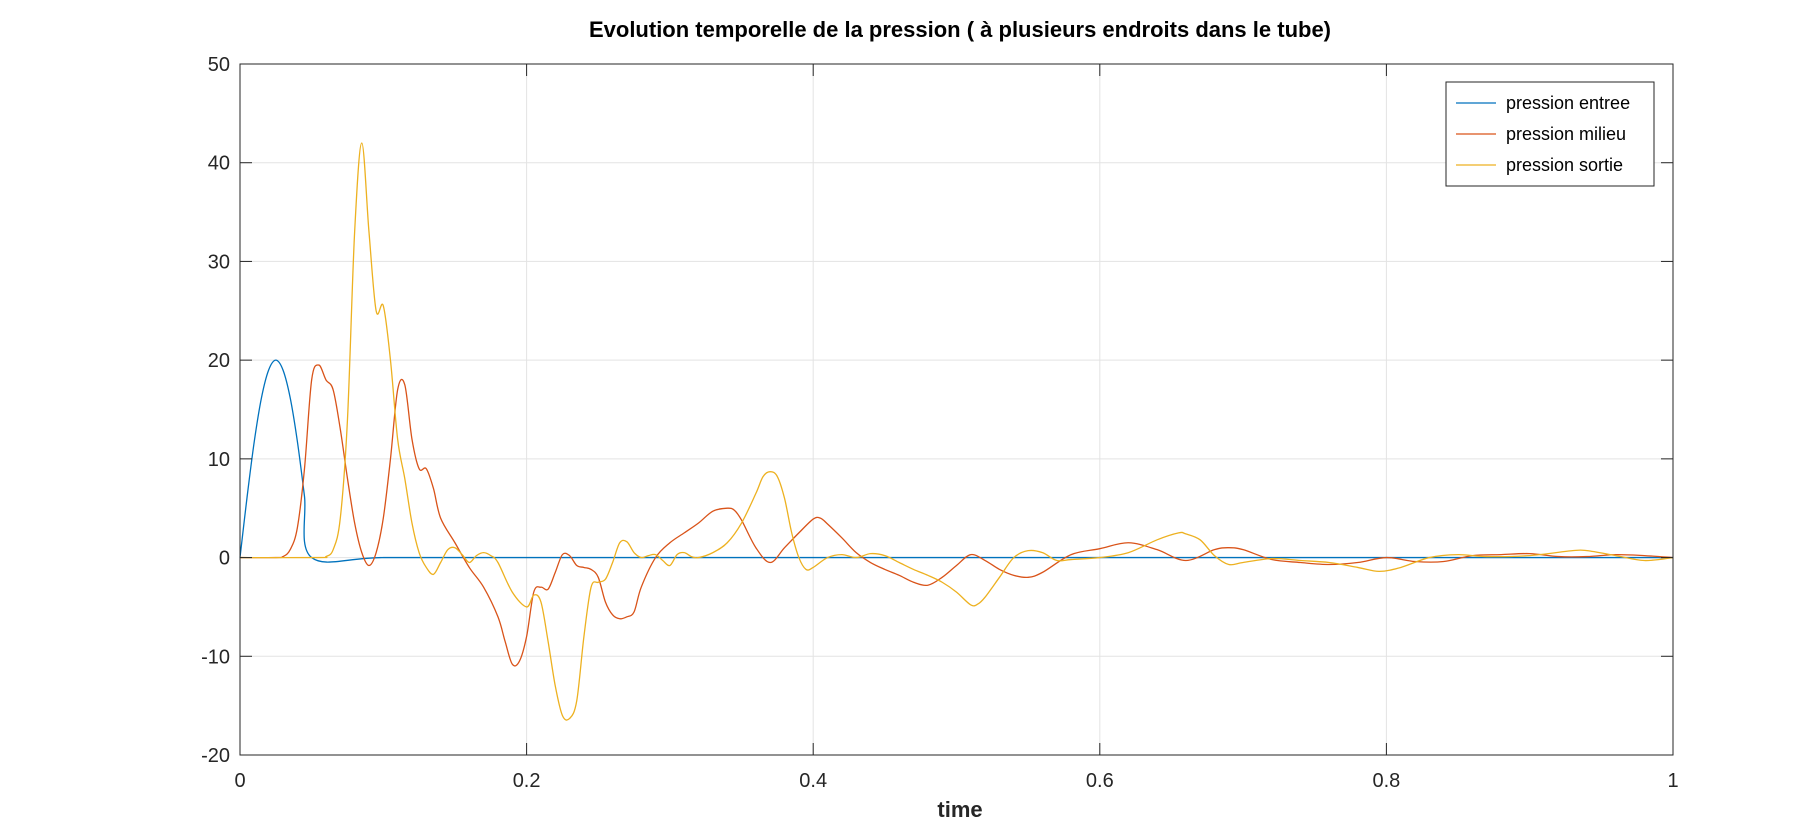 The width and height of the screenshot is (1820, 834). What do you see at coordinates (959, 809) in the screenshot?
I see `x-axis-label: time` at bounding box center [959, 809].